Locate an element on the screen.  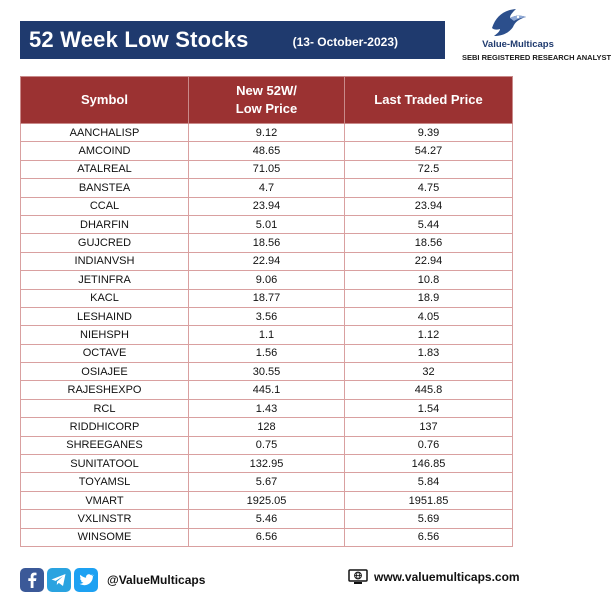
cell-low-price: 9.06 is located at coordinates (266, 280).